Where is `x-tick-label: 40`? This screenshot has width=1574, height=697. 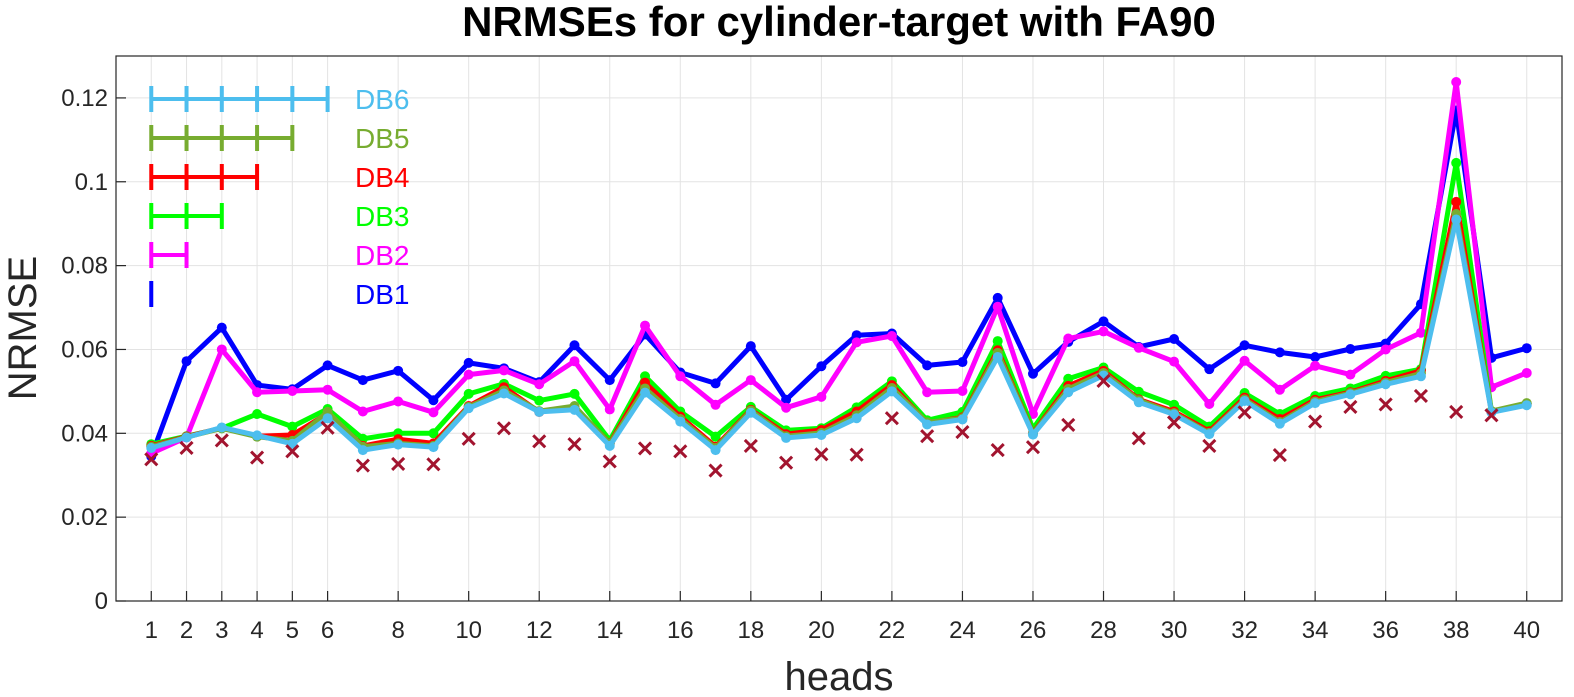
x-tick-label: 40 is located at coordinates (1526, 630).